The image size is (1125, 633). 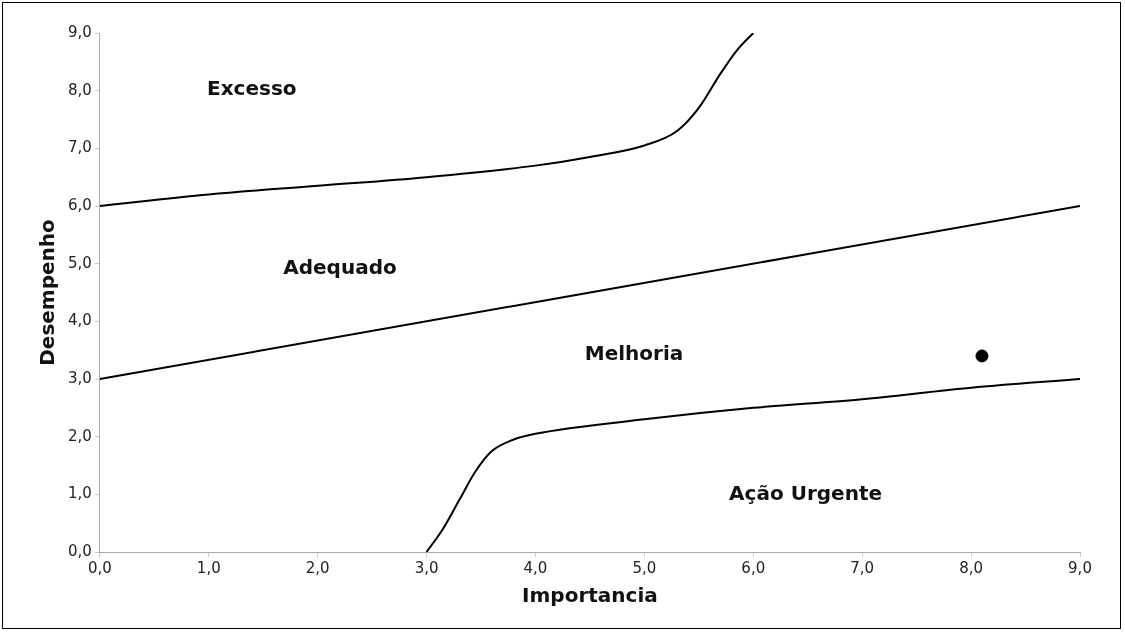 I want to click on x-tick-label: 6,0, so click(x=753, y=567).